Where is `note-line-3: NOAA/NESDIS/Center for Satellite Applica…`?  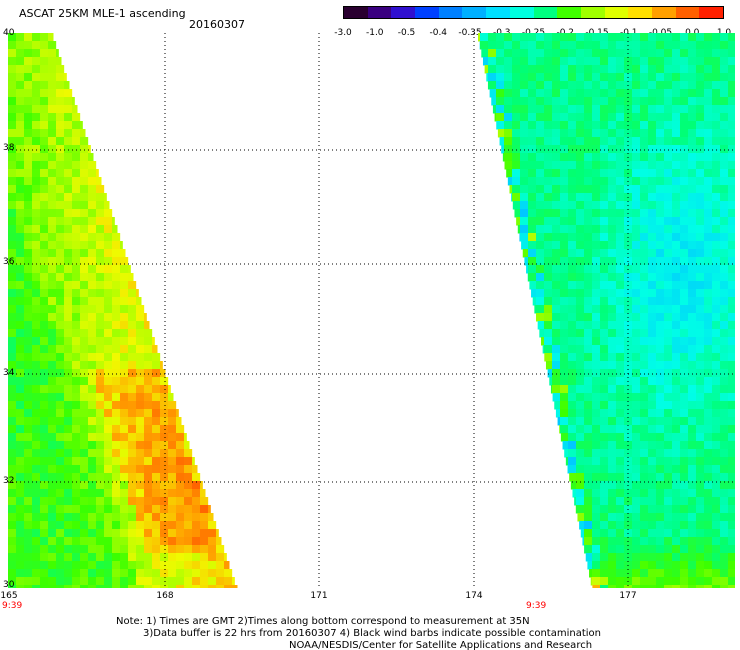 note-line-3: NOAA/NESDIS/Center for Satellite Applica… is located at coordinates (441, 645).